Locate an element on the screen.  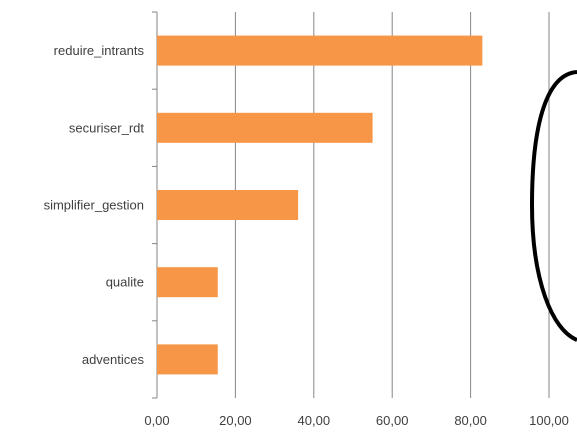
bar-securiser_rdt is located at coordinates (265, 127).